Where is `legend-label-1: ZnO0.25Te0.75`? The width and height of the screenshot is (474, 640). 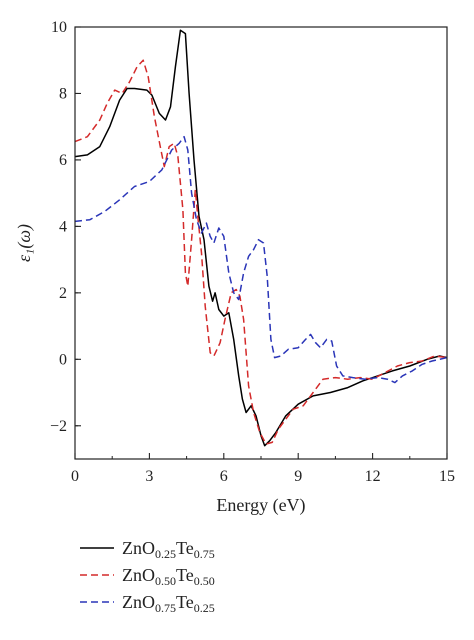
legend-label-1: ZnO0.25Te0.75 is located at coordinates (168, 549).